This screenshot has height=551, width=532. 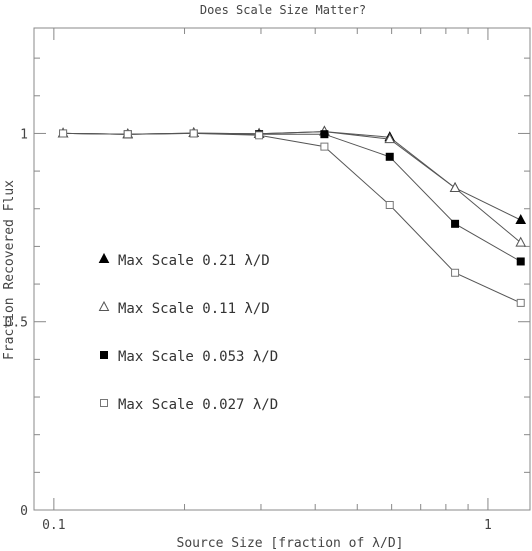 What do you see at coordinates (16, 323) in the screenshot?
I see `y-tick-label: 0.5` at bounding box center [16, 323].